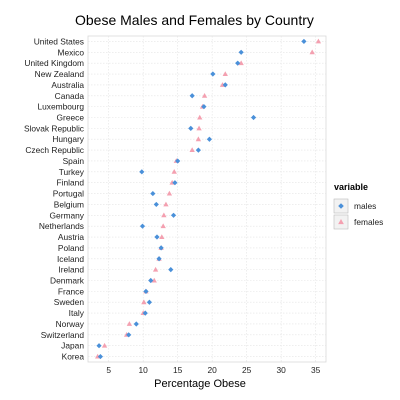 The height and width of the screenshot is (400, 400). I want to click on category-label: Mexico, so click(70, 52).